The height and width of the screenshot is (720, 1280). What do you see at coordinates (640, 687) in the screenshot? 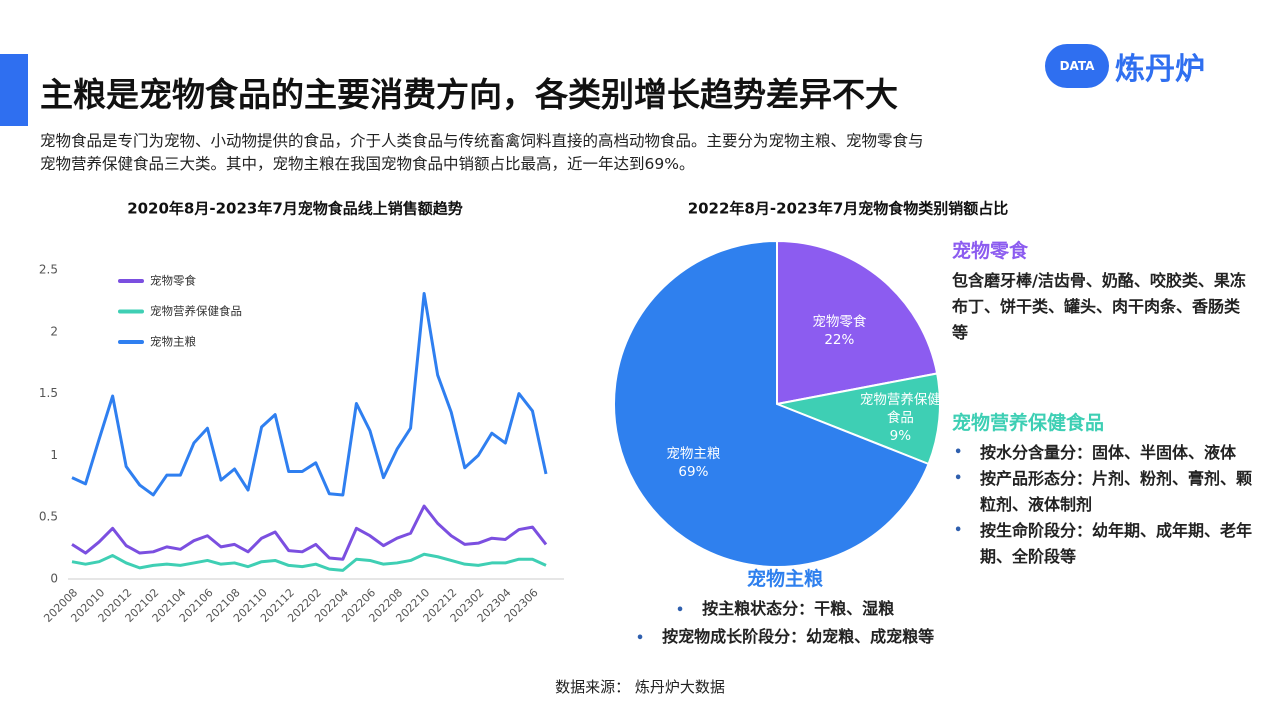
I see `source: 数据来源： 炼丹炉大数据` at bounding box center [640, 687].